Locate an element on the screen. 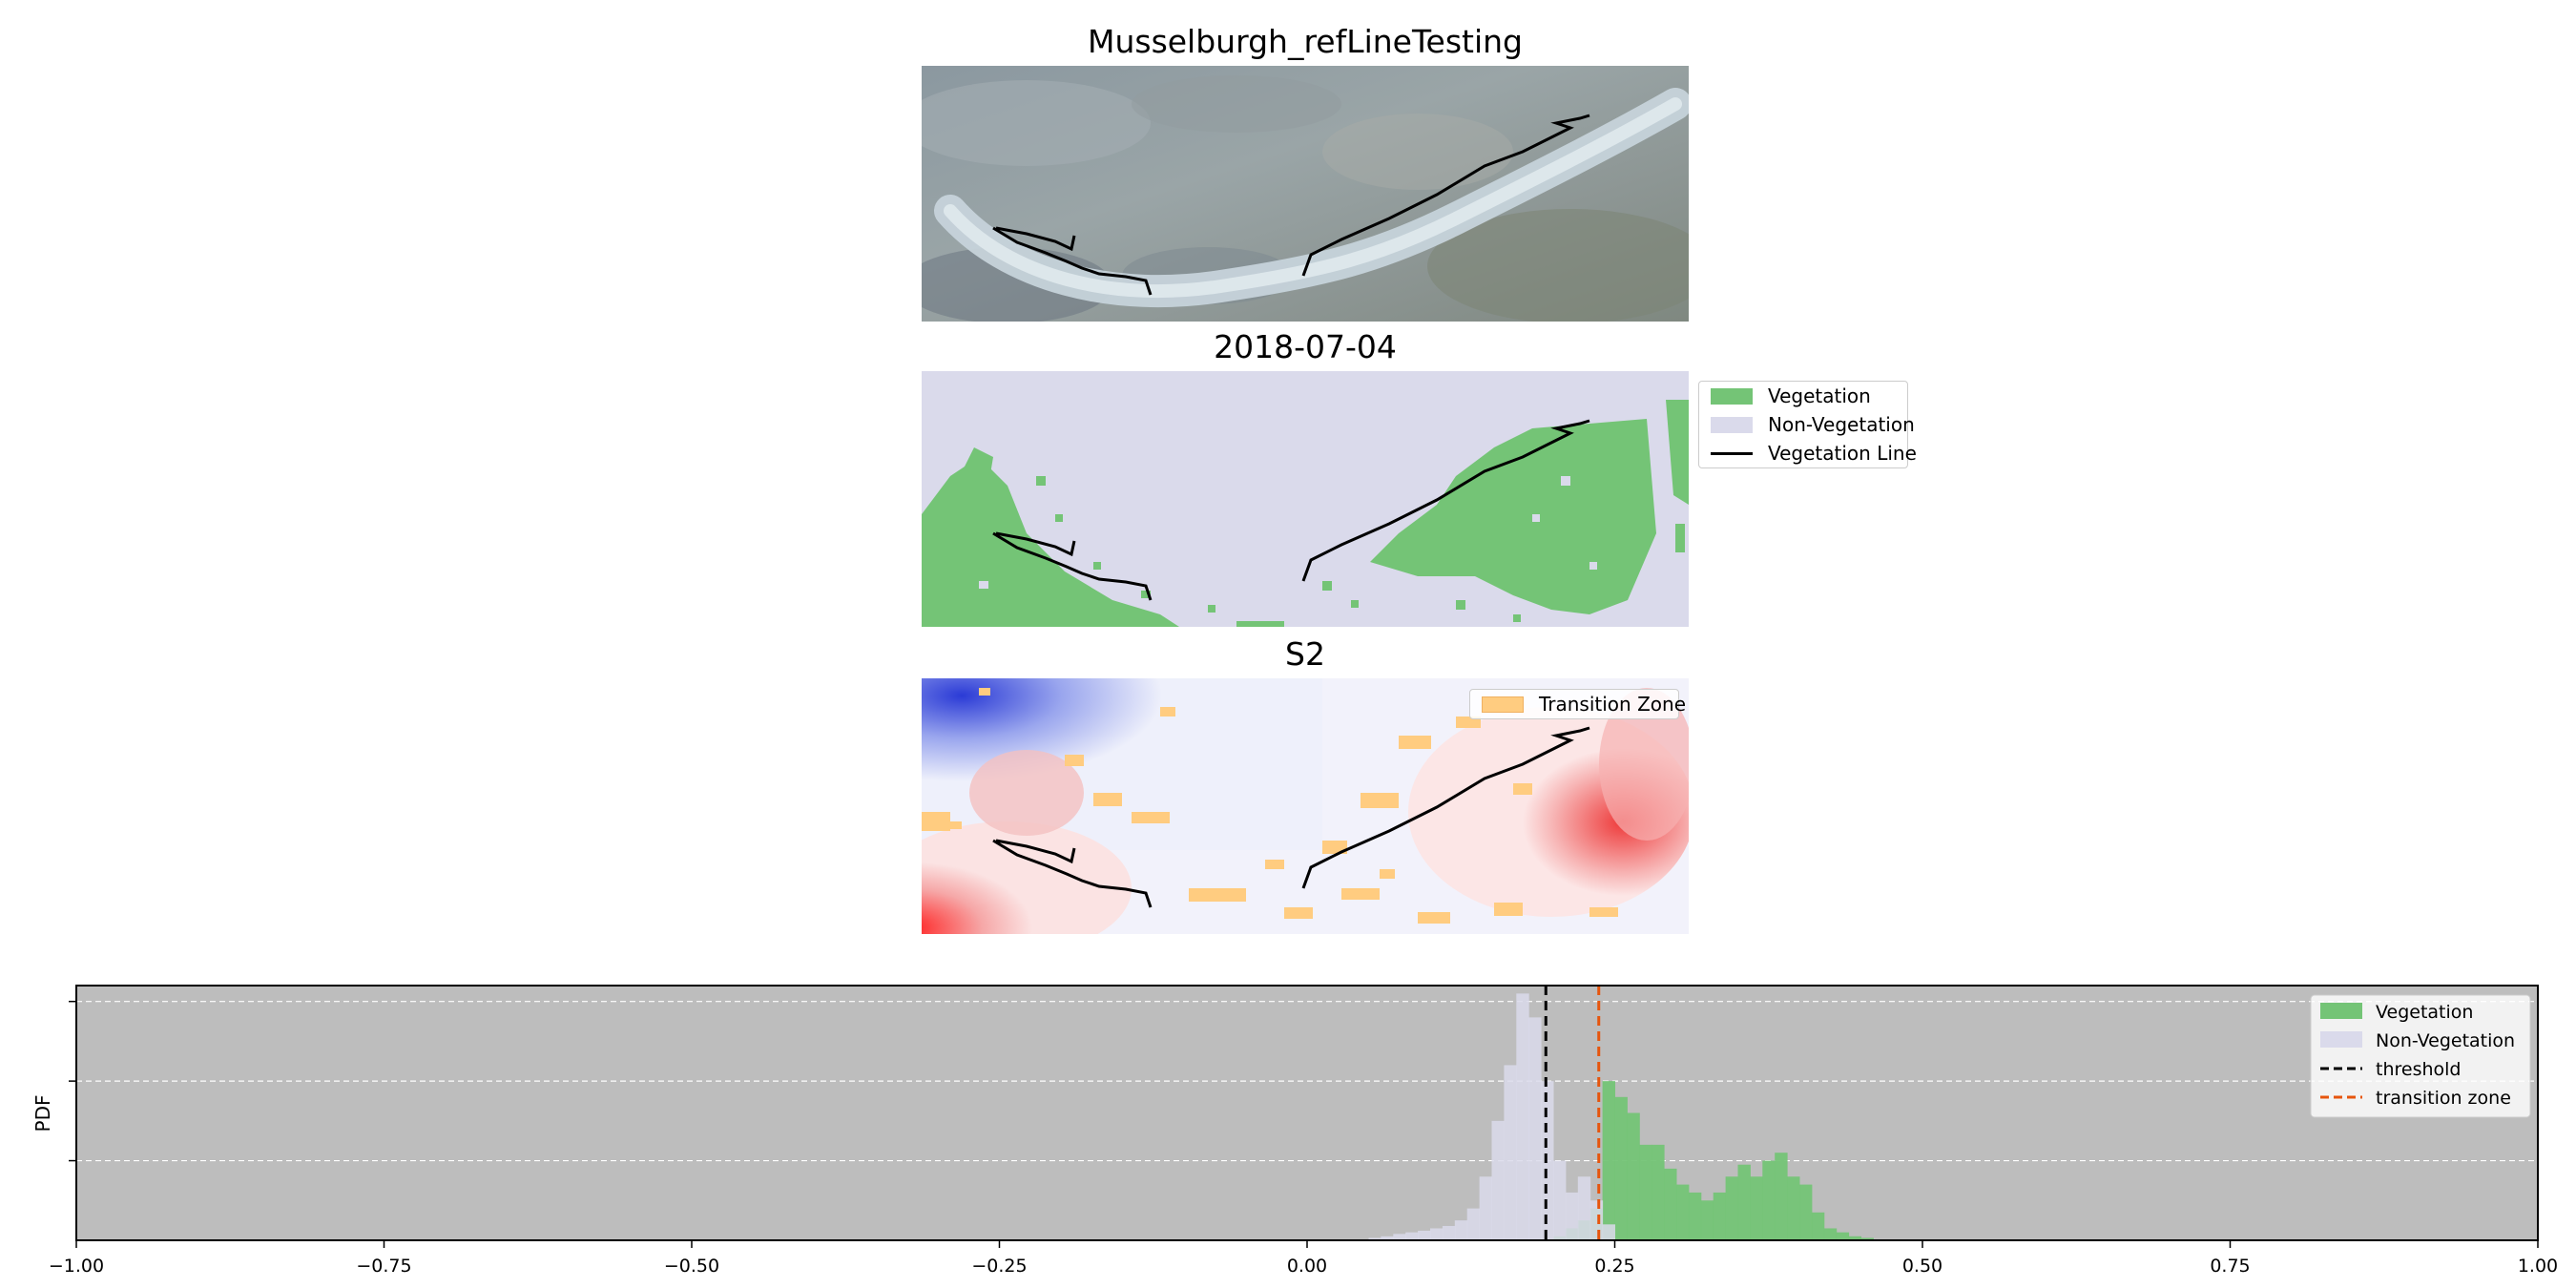  x-tick-label: 0.75 is located at coordinates (2230, 1266).